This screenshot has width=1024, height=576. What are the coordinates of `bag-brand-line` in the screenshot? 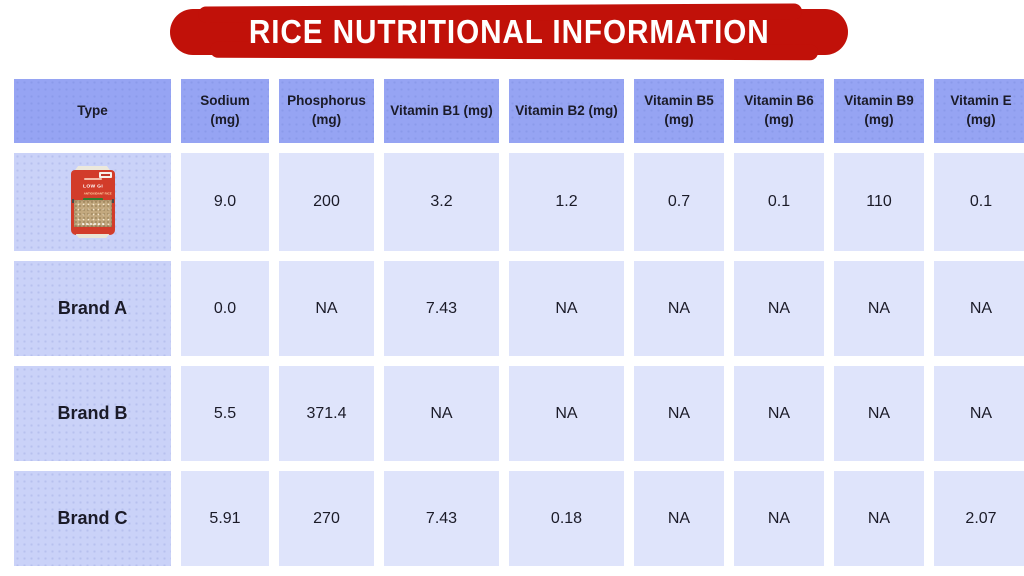 It's located at (92, 179).